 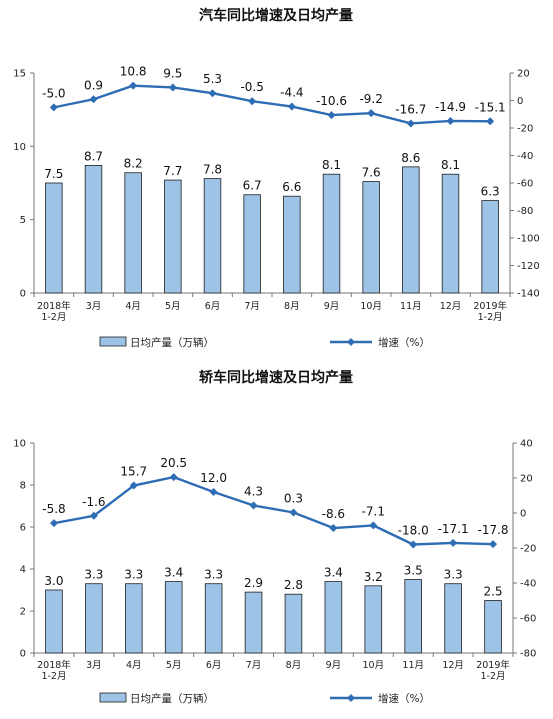 I want to click on x-tick-label: 1-2月, so click(x=490, y=317).